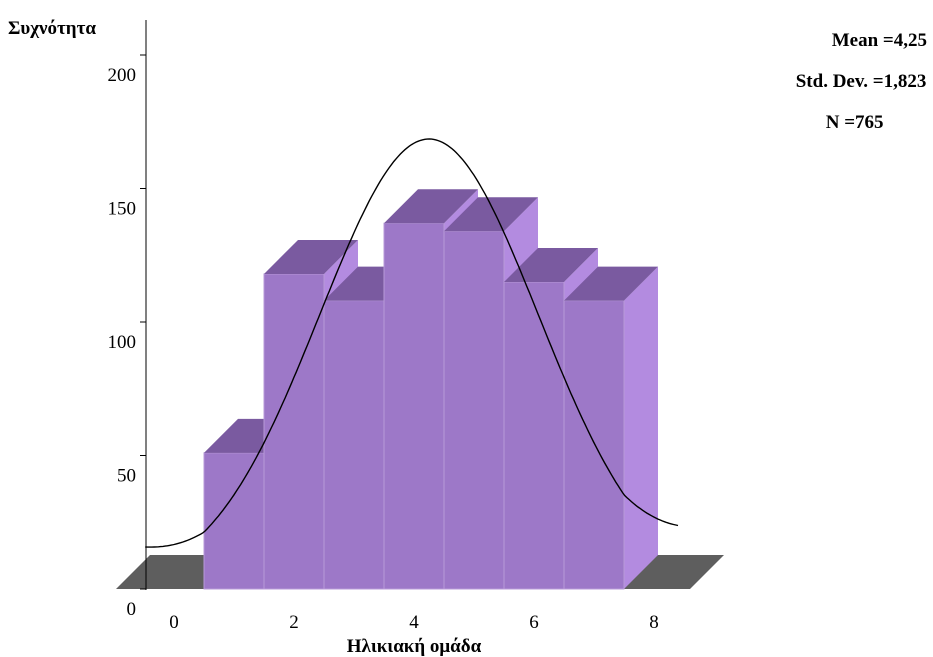 Image resolution: width=933 pixels, height=657 pixels. I want to click on statistics-box: Mean =4,25 Std. Dev. =1,823 N =765, so click(861, 91).